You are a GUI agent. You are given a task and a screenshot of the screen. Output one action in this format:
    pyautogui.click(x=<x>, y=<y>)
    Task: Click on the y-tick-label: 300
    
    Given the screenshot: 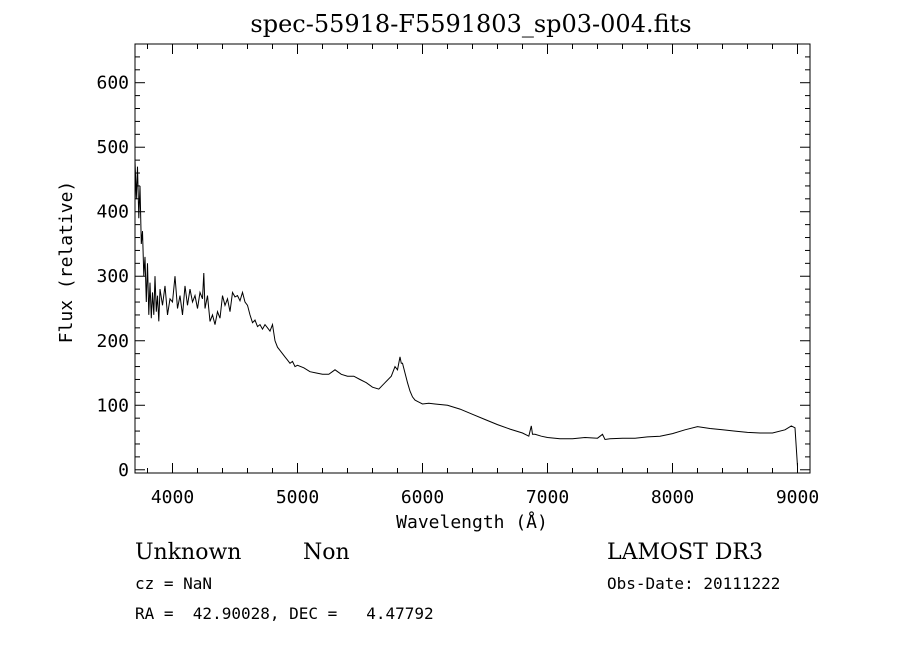 What is the action you would take?
    pyautogui.click(x=112, y=276)
    